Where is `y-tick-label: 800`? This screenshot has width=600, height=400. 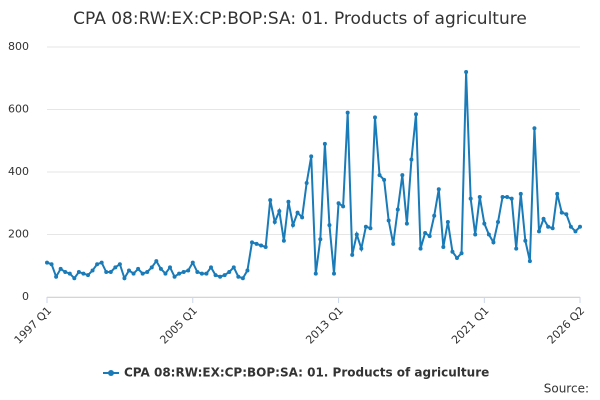 y-tick-label: 800 is located at coordinates (18, 46).